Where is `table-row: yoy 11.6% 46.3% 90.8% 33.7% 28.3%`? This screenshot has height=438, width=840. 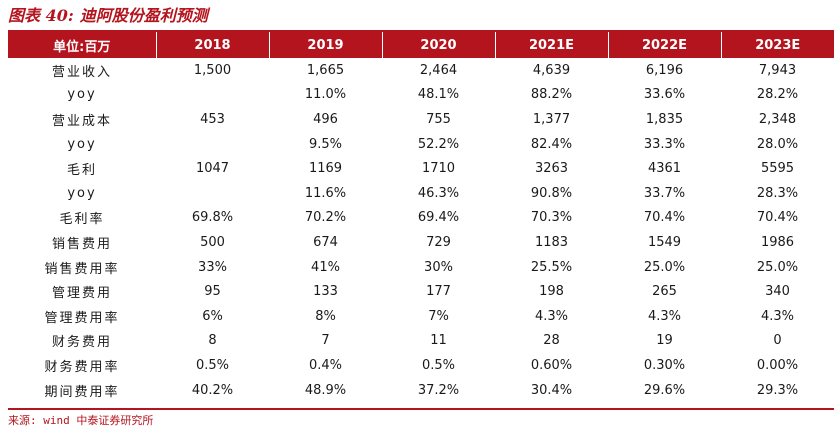 table-row: yoy 11.6% 46.3% 90.8% 33.7% 28.3% is located at coordinates (421, 193).